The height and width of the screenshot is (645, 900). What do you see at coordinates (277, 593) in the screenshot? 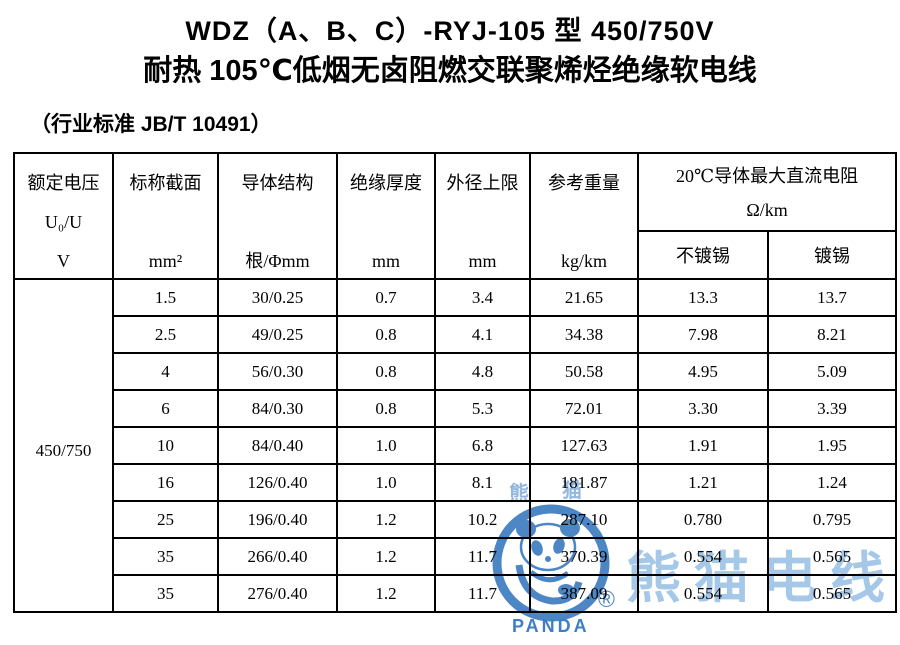
I see `cell-structure: 276/0.40` at bounding box center [277, 593].